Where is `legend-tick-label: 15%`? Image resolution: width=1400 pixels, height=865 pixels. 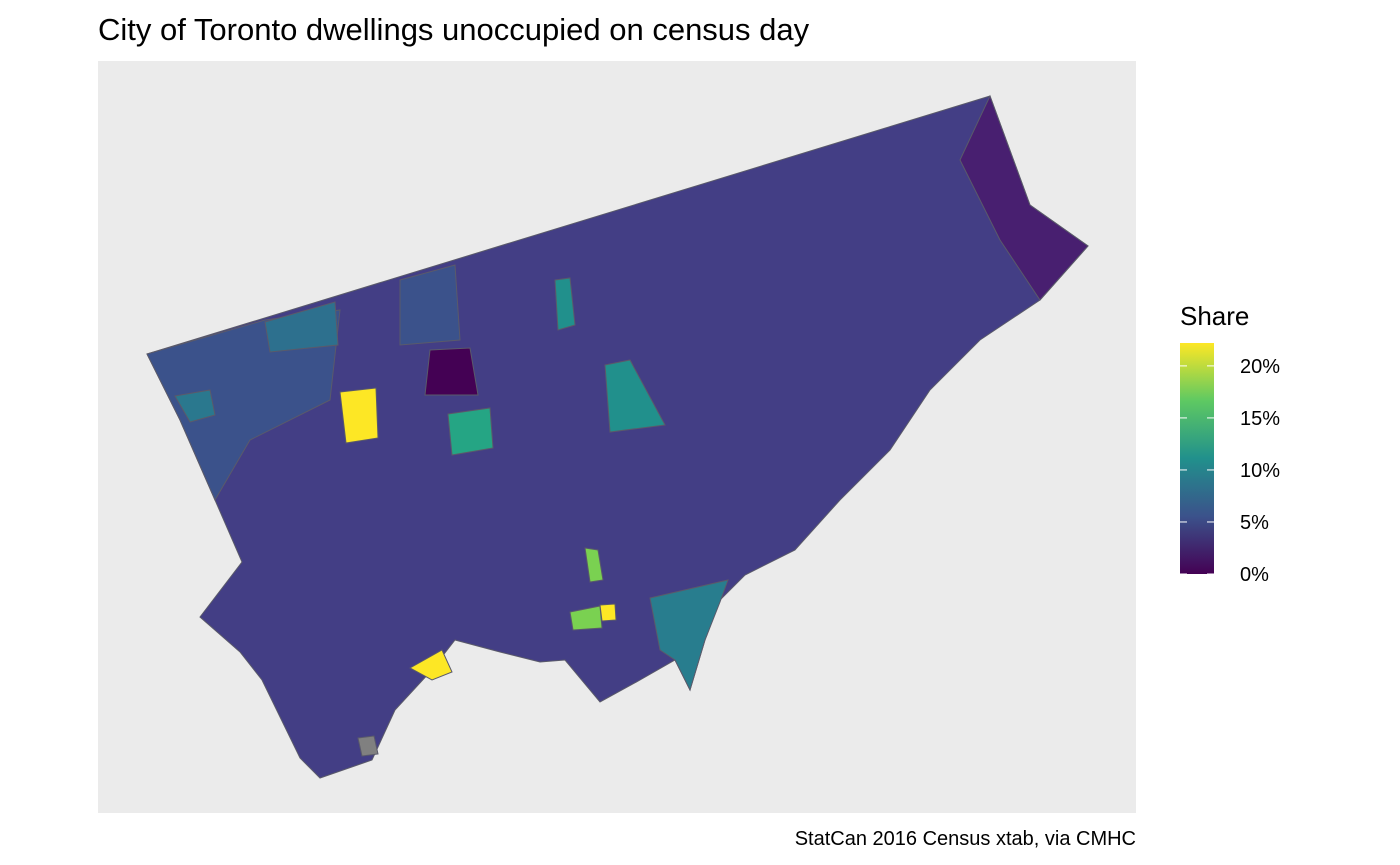
legend-tick-label: 15% is located at coordinates (1260, 419).